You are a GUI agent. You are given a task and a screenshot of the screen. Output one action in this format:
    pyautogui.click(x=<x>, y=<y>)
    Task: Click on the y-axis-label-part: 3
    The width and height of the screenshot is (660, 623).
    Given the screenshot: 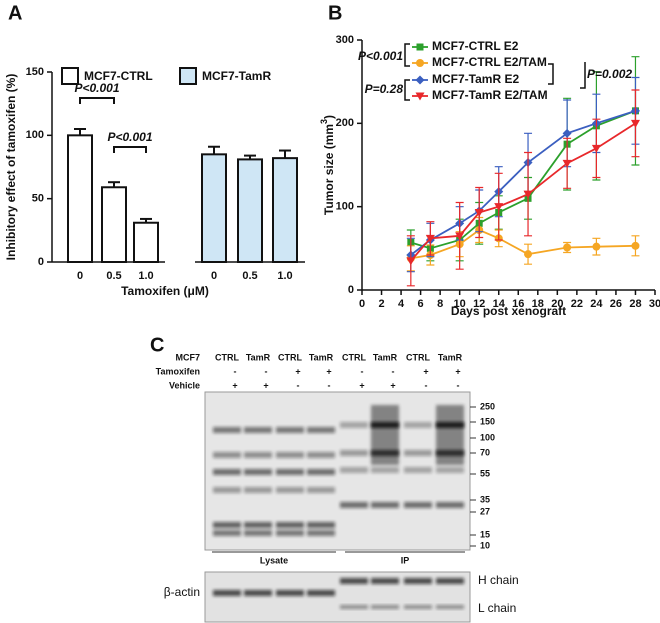 What is the action you would take?
    pyautogui.click(x=324, y=121)
    